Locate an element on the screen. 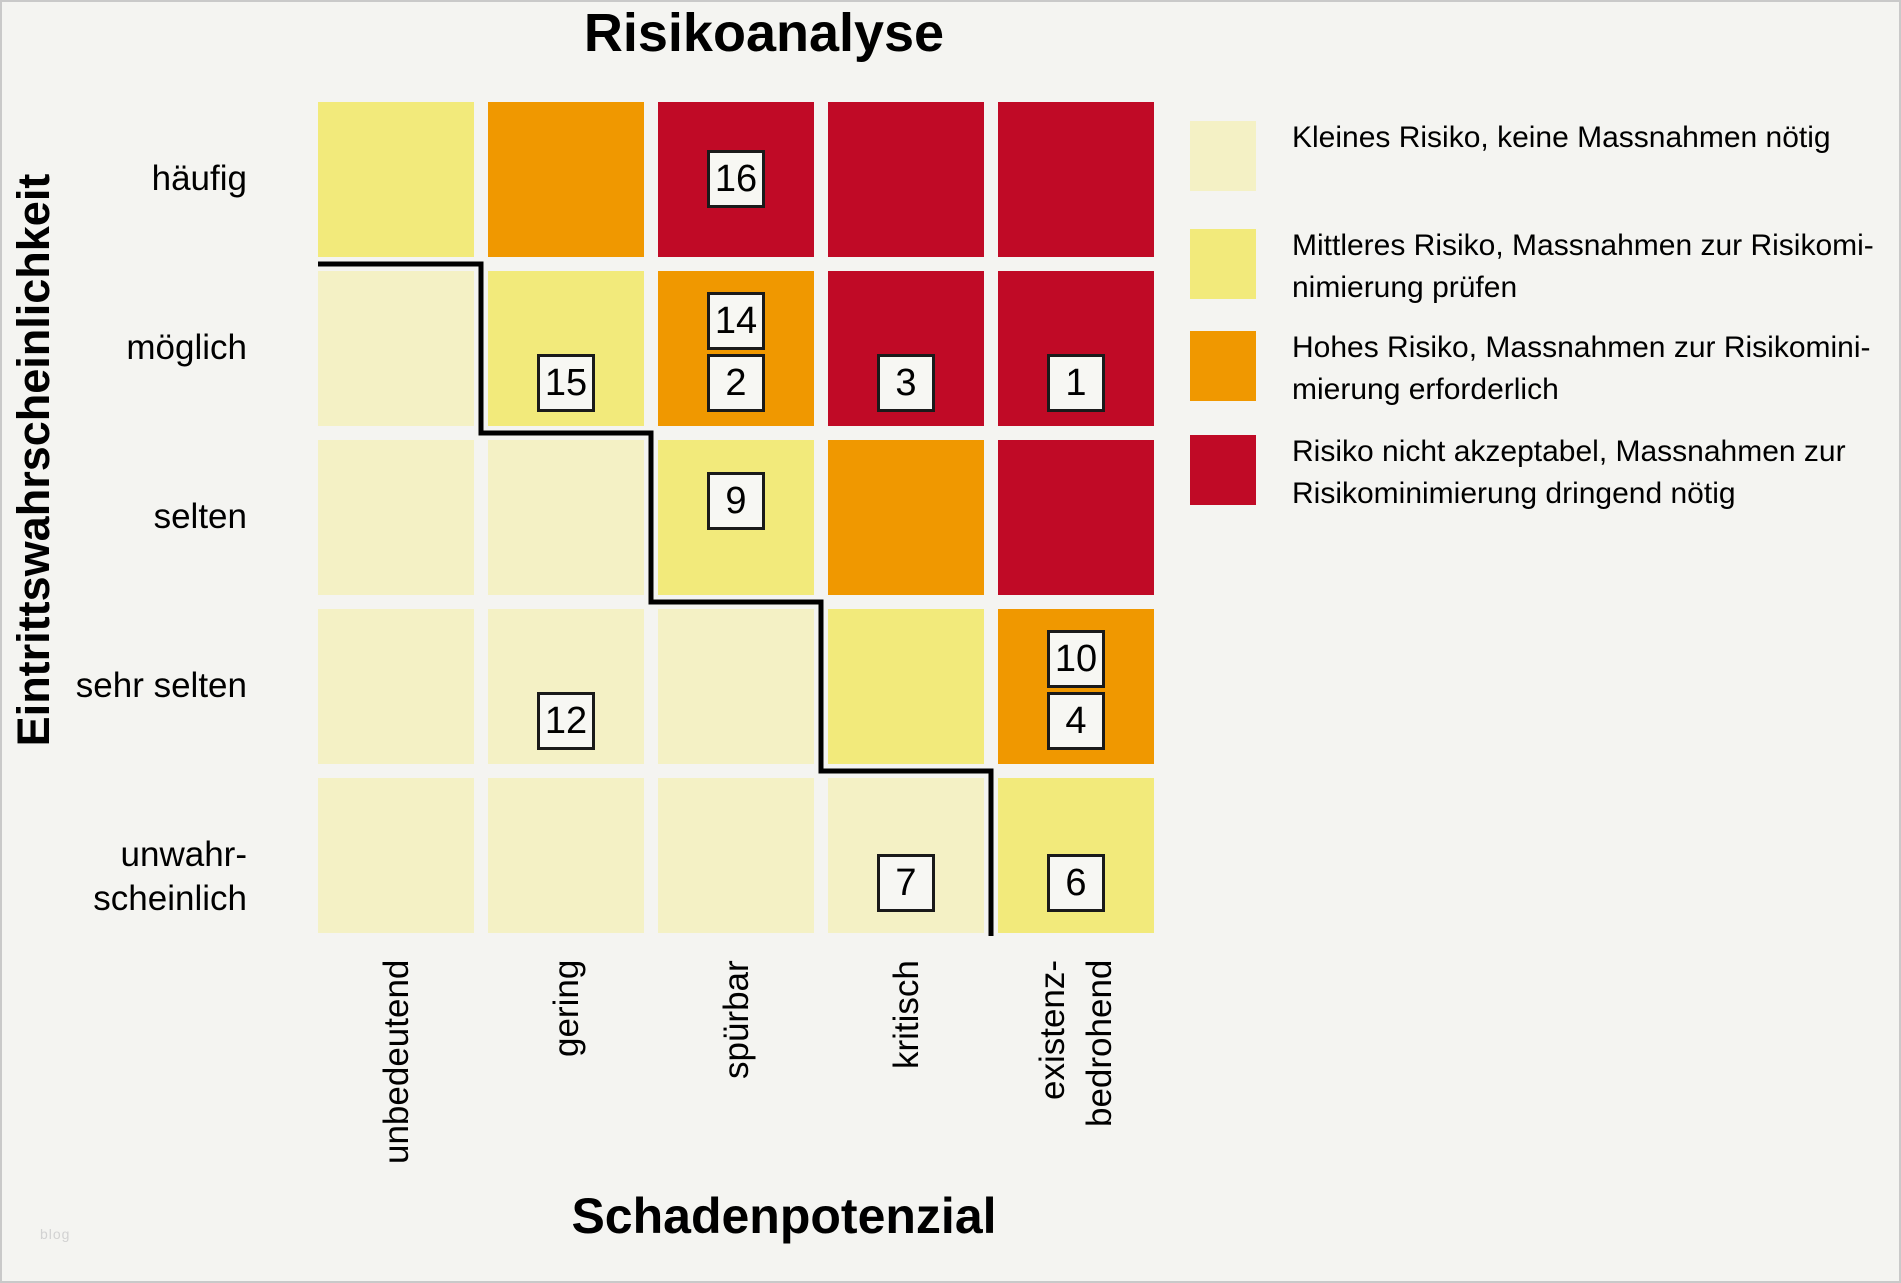 This screenshot has width=1901, height=1283. matrix-cell-r5c5-level2: 6 is located at coordinates (1076, 855).